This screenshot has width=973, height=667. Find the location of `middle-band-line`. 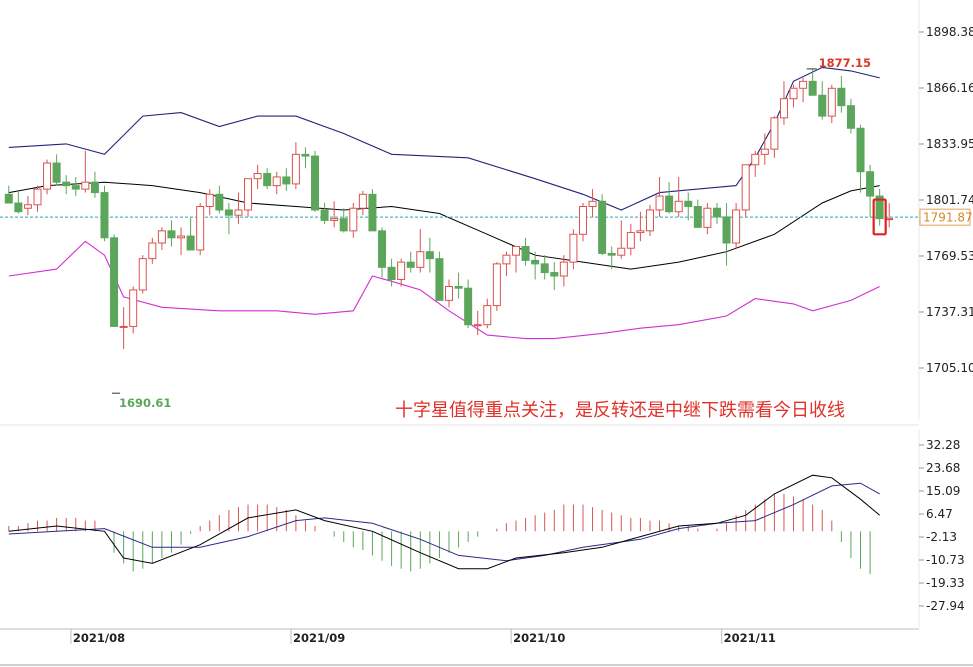

middle-band-line is located at coordinates (444, 225).